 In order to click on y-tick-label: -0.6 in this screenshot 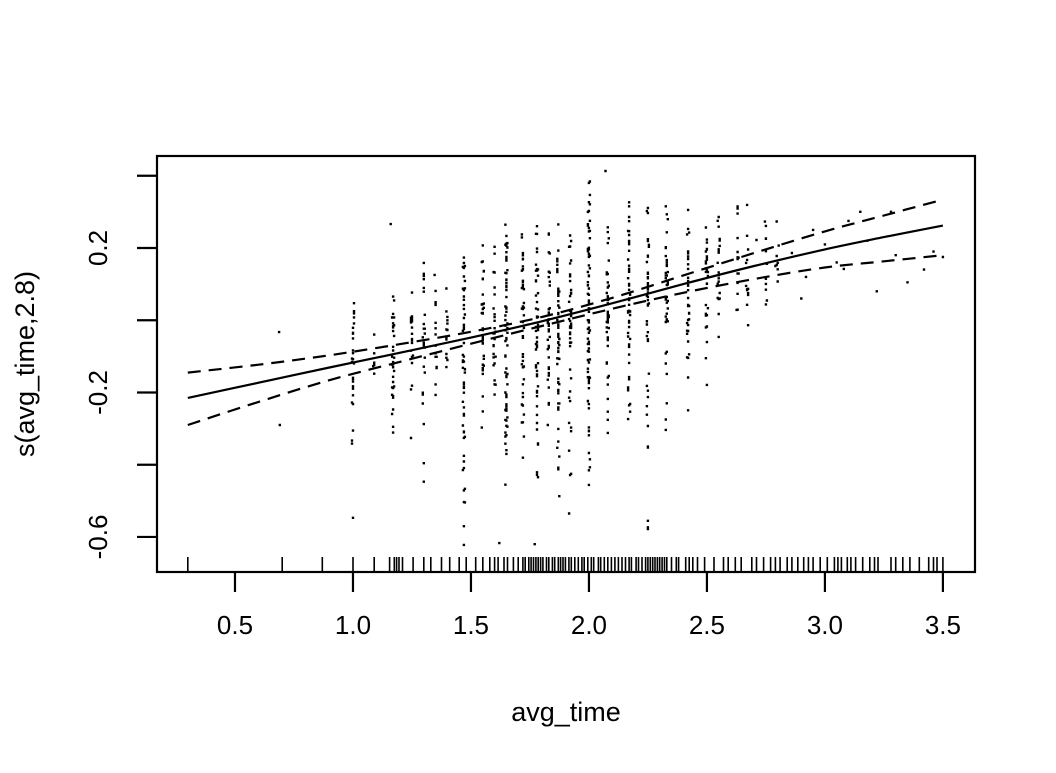, I will do `click(98, 537)`.